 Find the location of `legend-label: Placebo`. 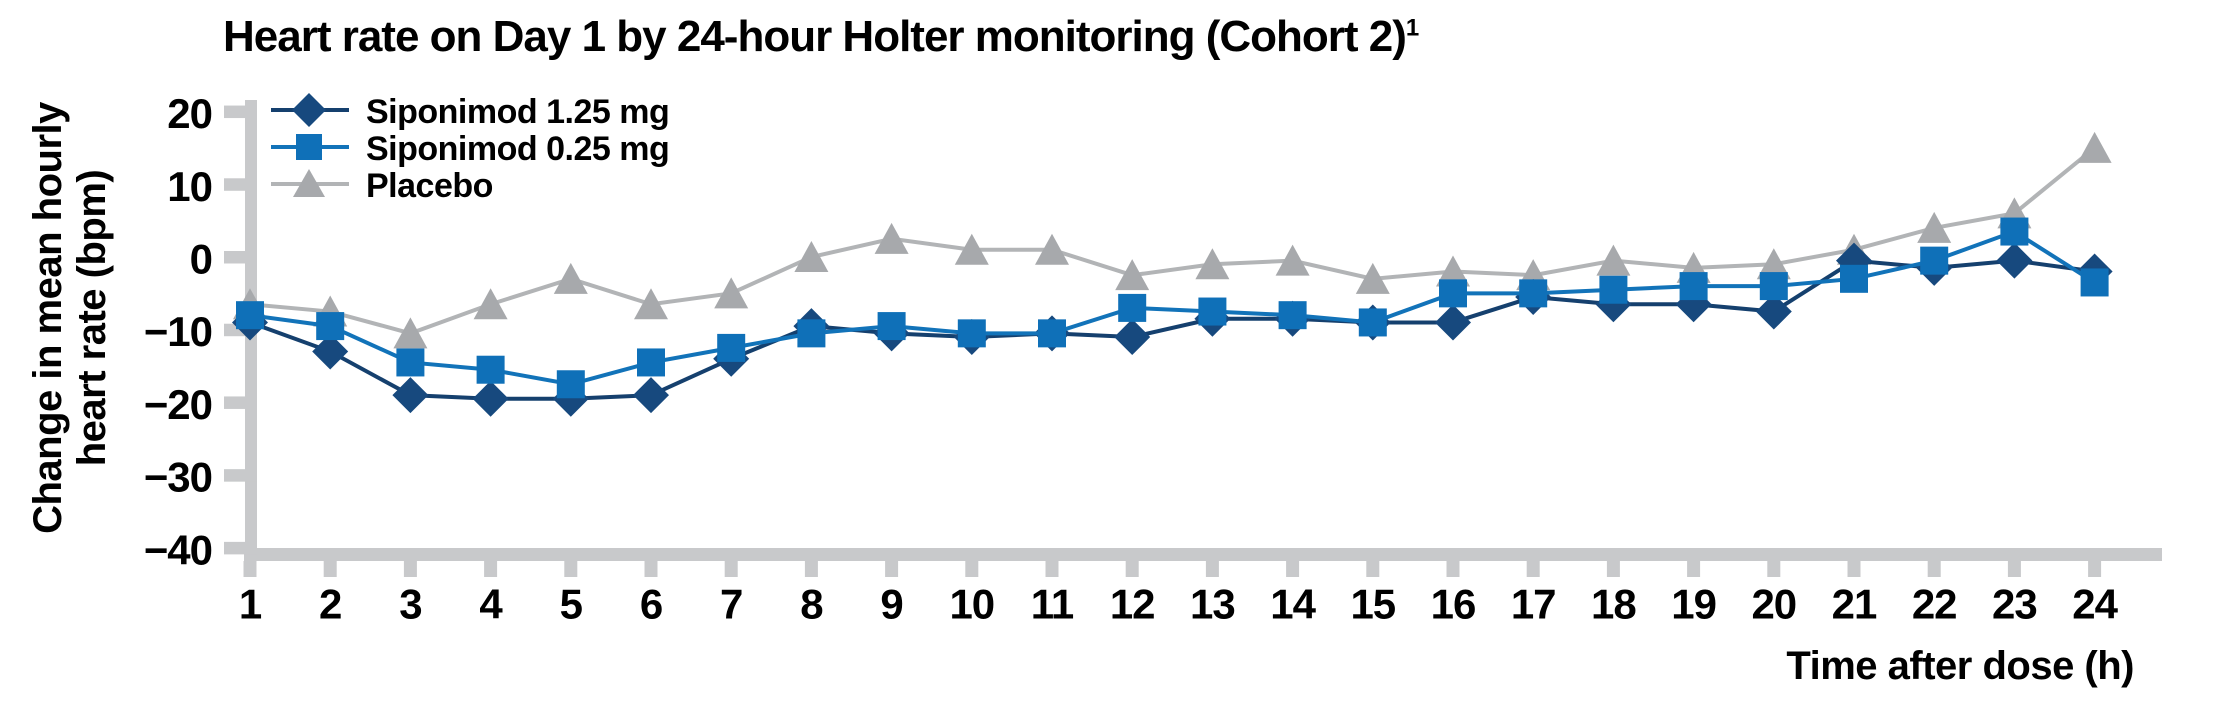

legend-label: Placebo is located at coordinates (429, 186).